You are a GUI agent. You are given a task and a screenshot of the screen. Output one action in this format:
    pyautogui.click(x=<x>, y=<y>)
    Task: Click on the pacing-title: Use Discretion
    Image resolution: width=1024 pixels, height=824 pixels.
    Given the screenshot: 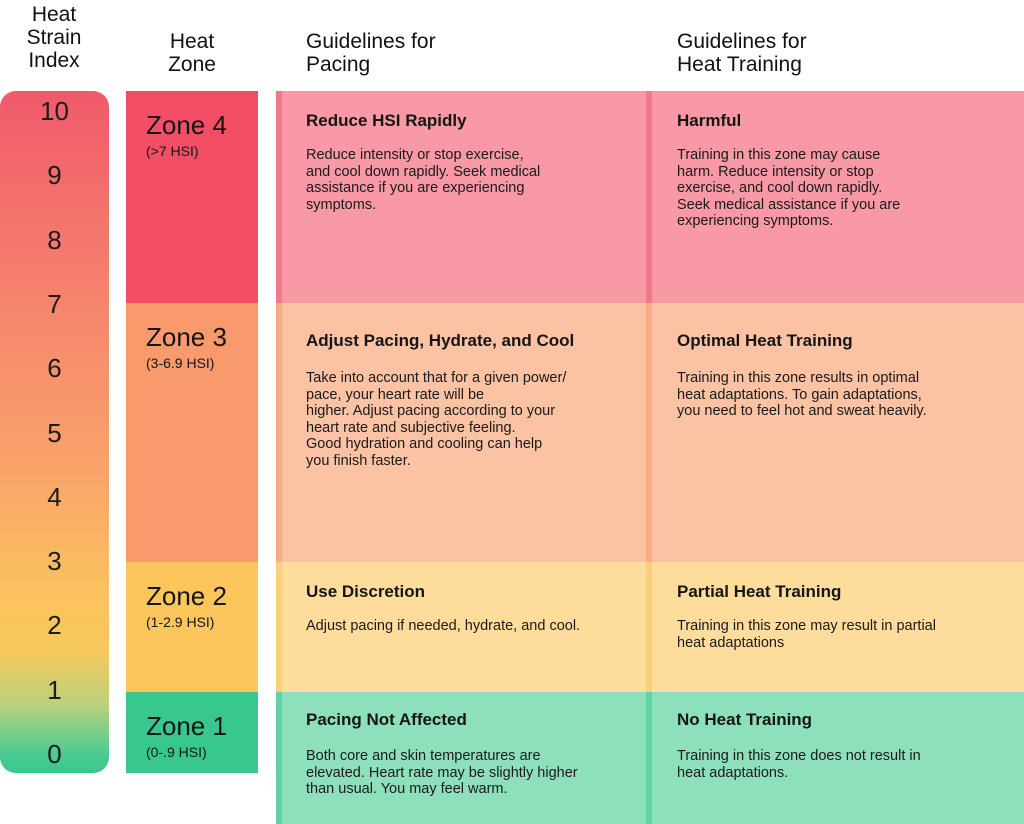 What is the action you would take?
    pyautogui.click(x=366, y=591)
    